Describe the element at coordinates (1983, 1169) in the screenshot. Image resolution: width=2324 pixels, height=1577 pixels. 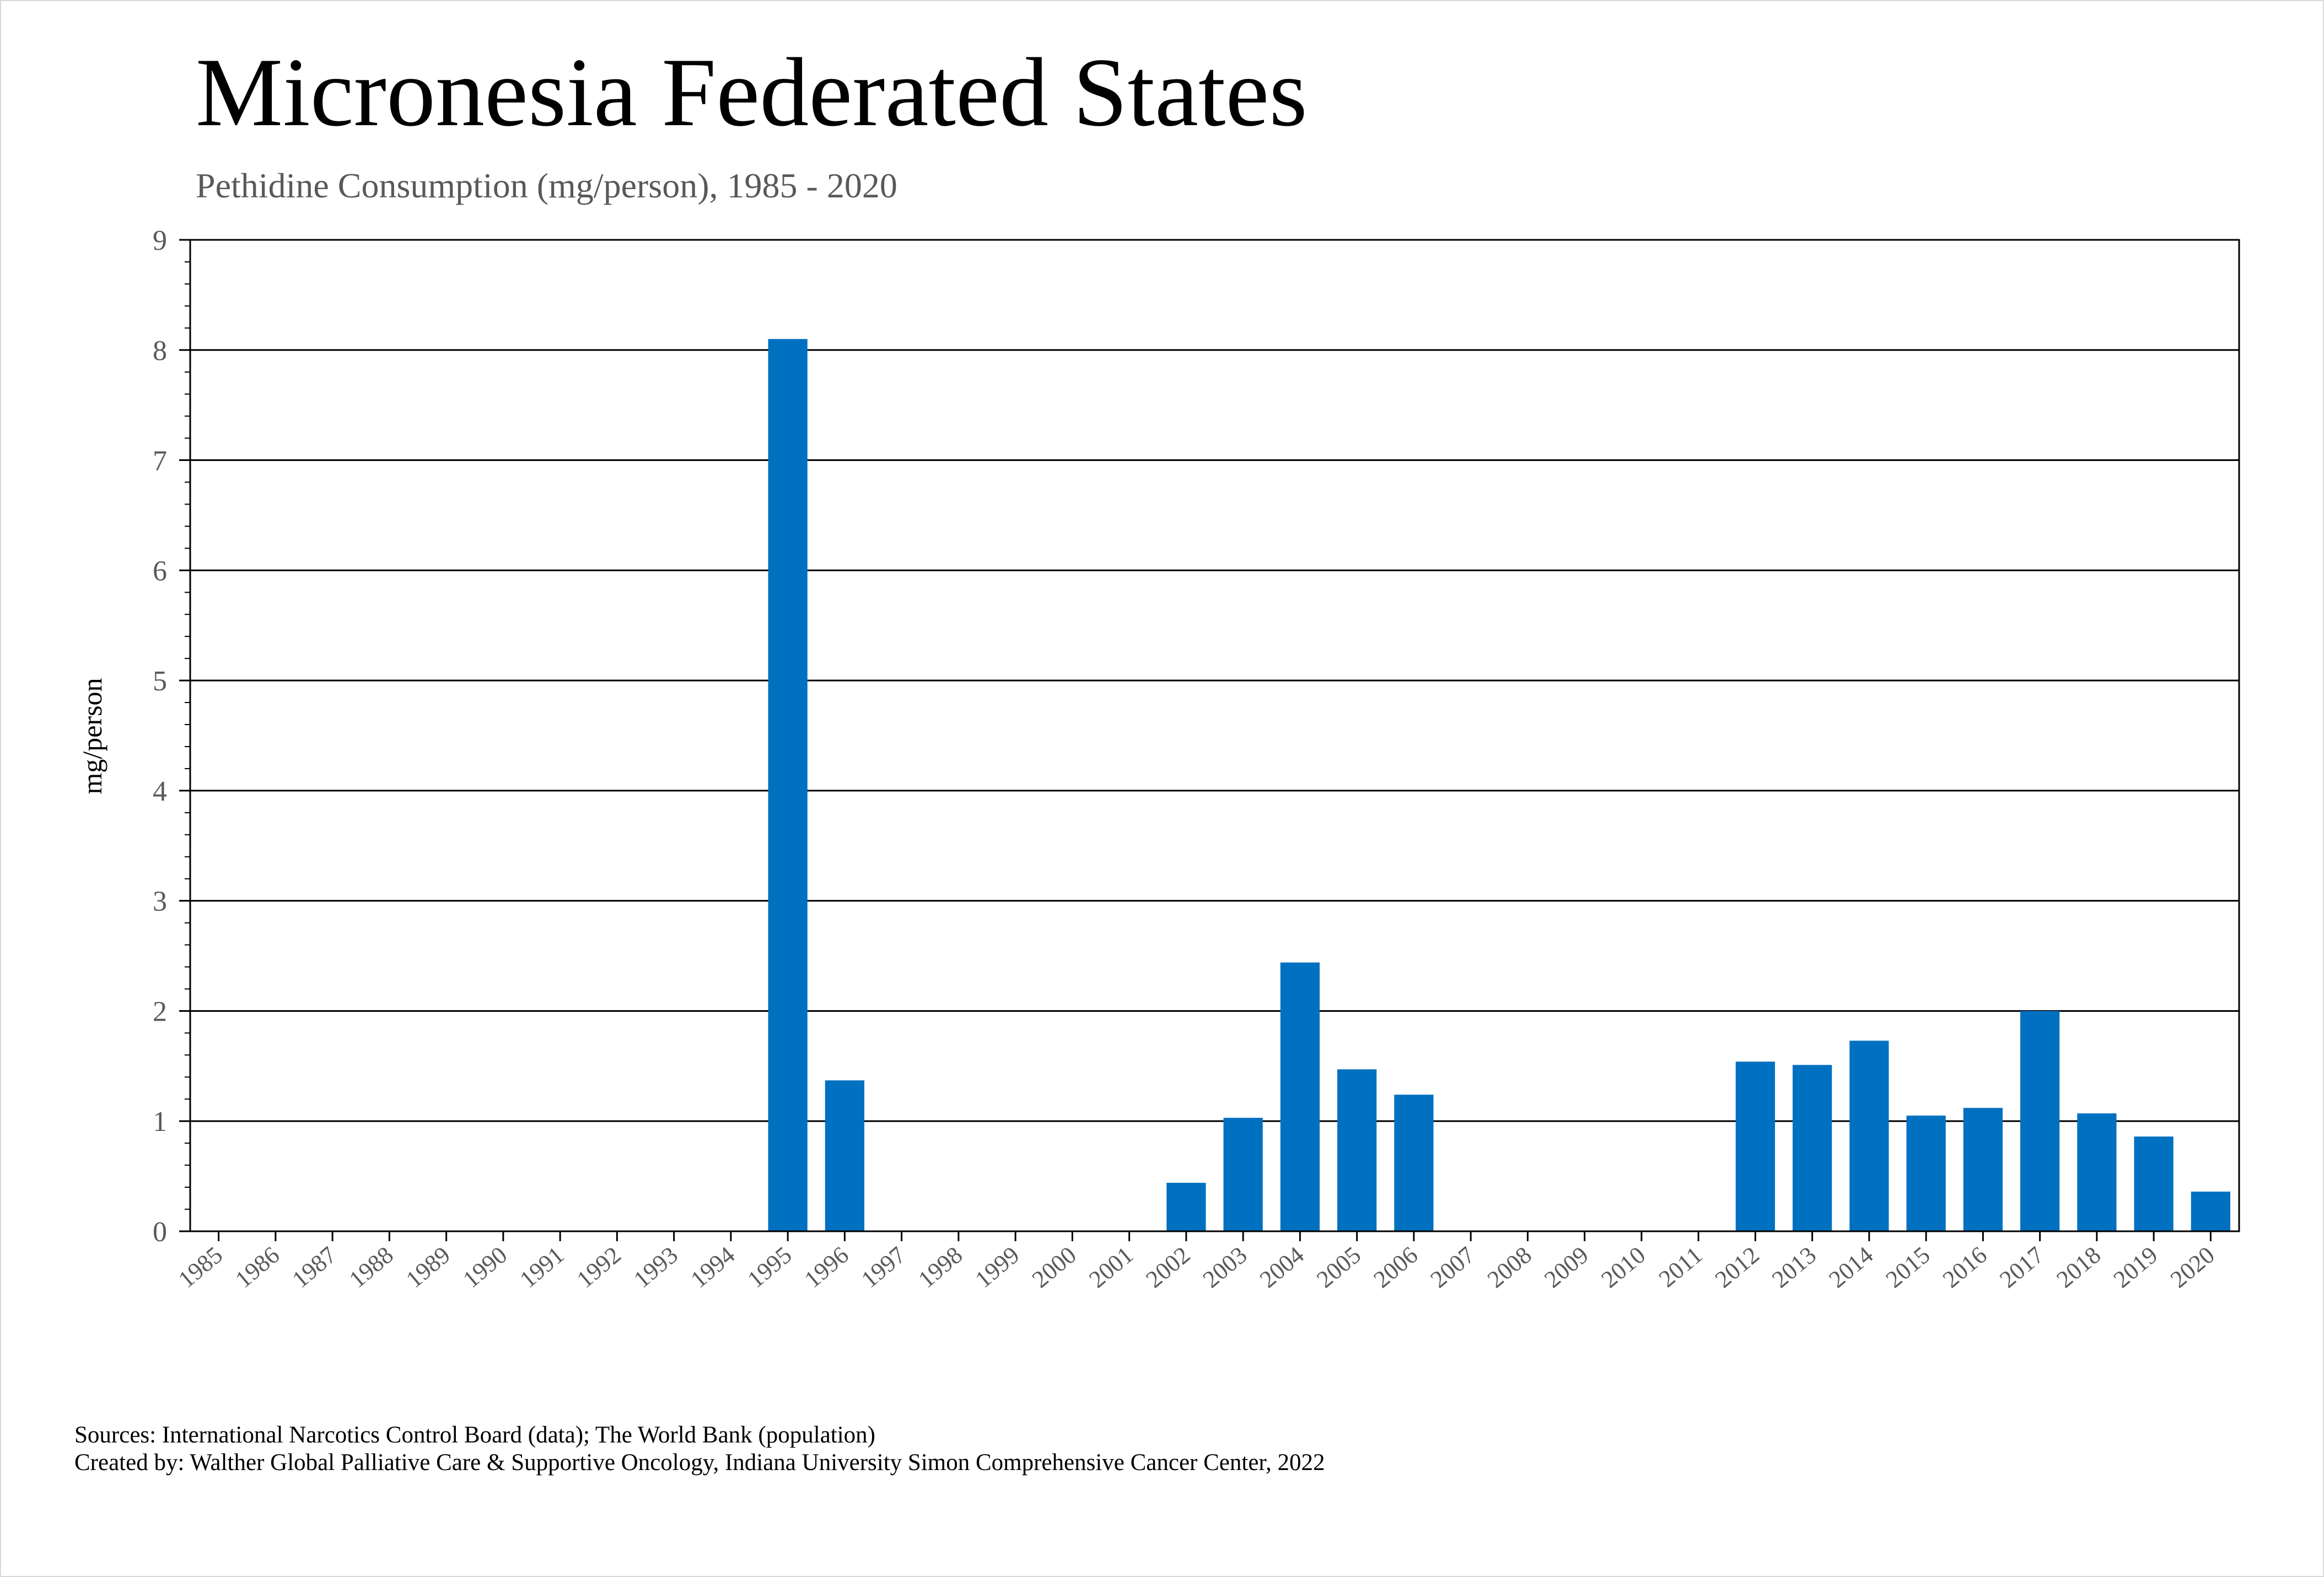
I see `bar-2016` at that location.